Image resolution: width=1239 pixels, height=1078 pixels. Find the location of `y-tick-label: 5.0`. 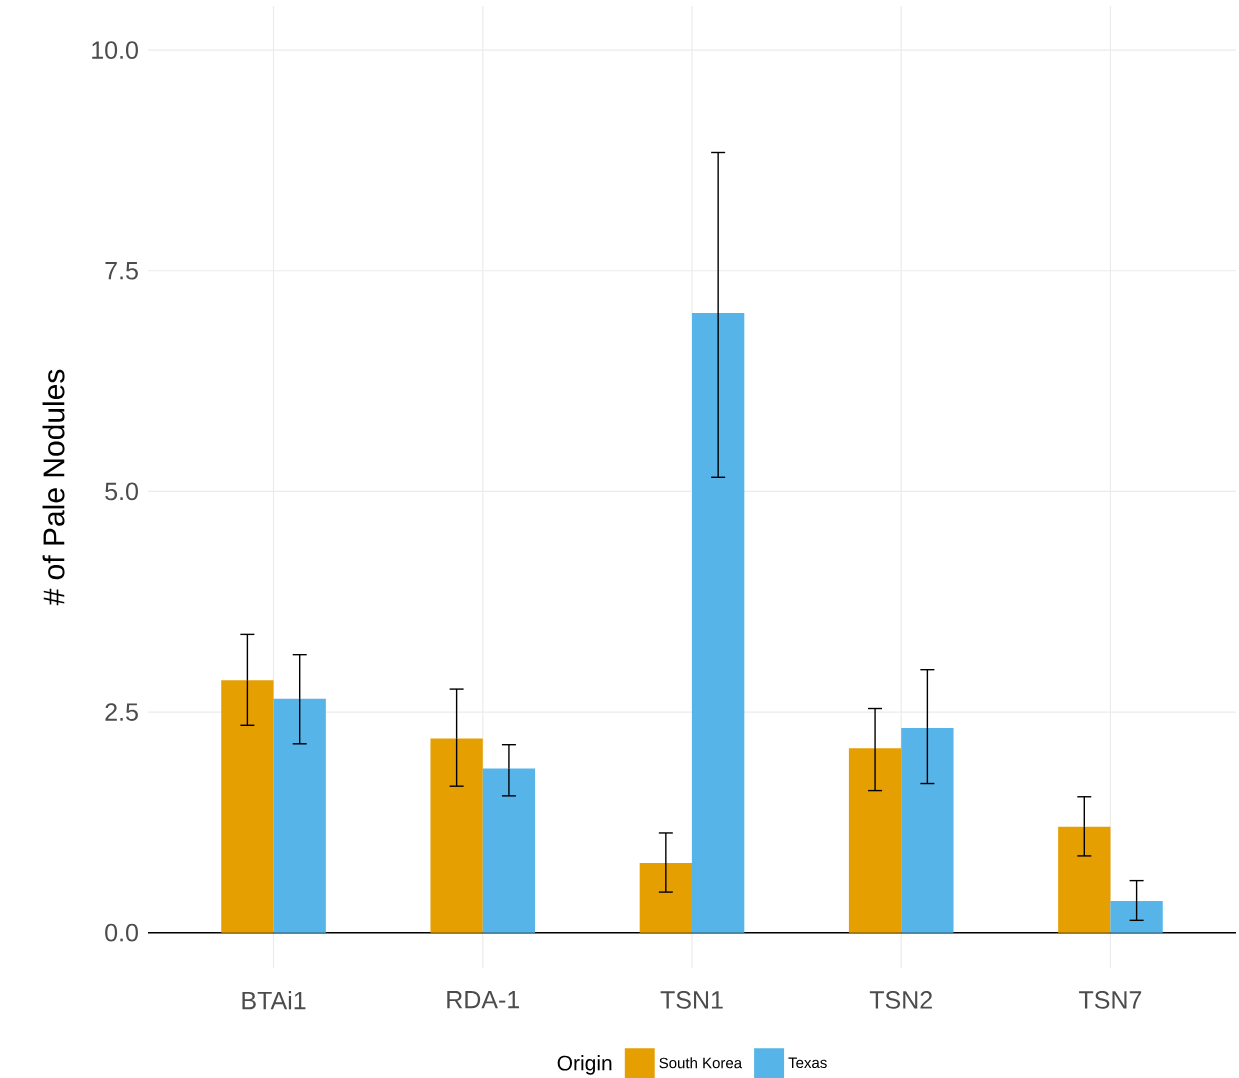

y-tick-label: 5.0 is located at coordinates (121, 491).